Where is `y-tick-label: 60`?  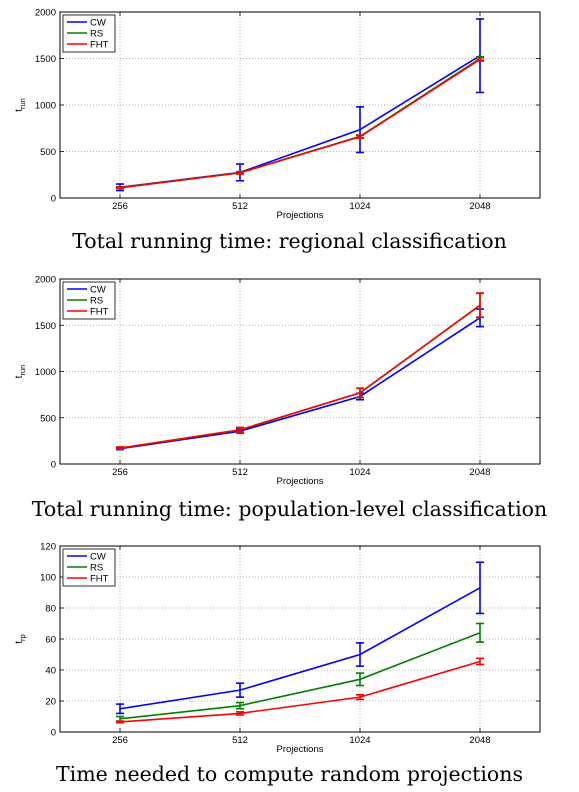 y-tick-label: 60 is located at coordinates (50, 640).